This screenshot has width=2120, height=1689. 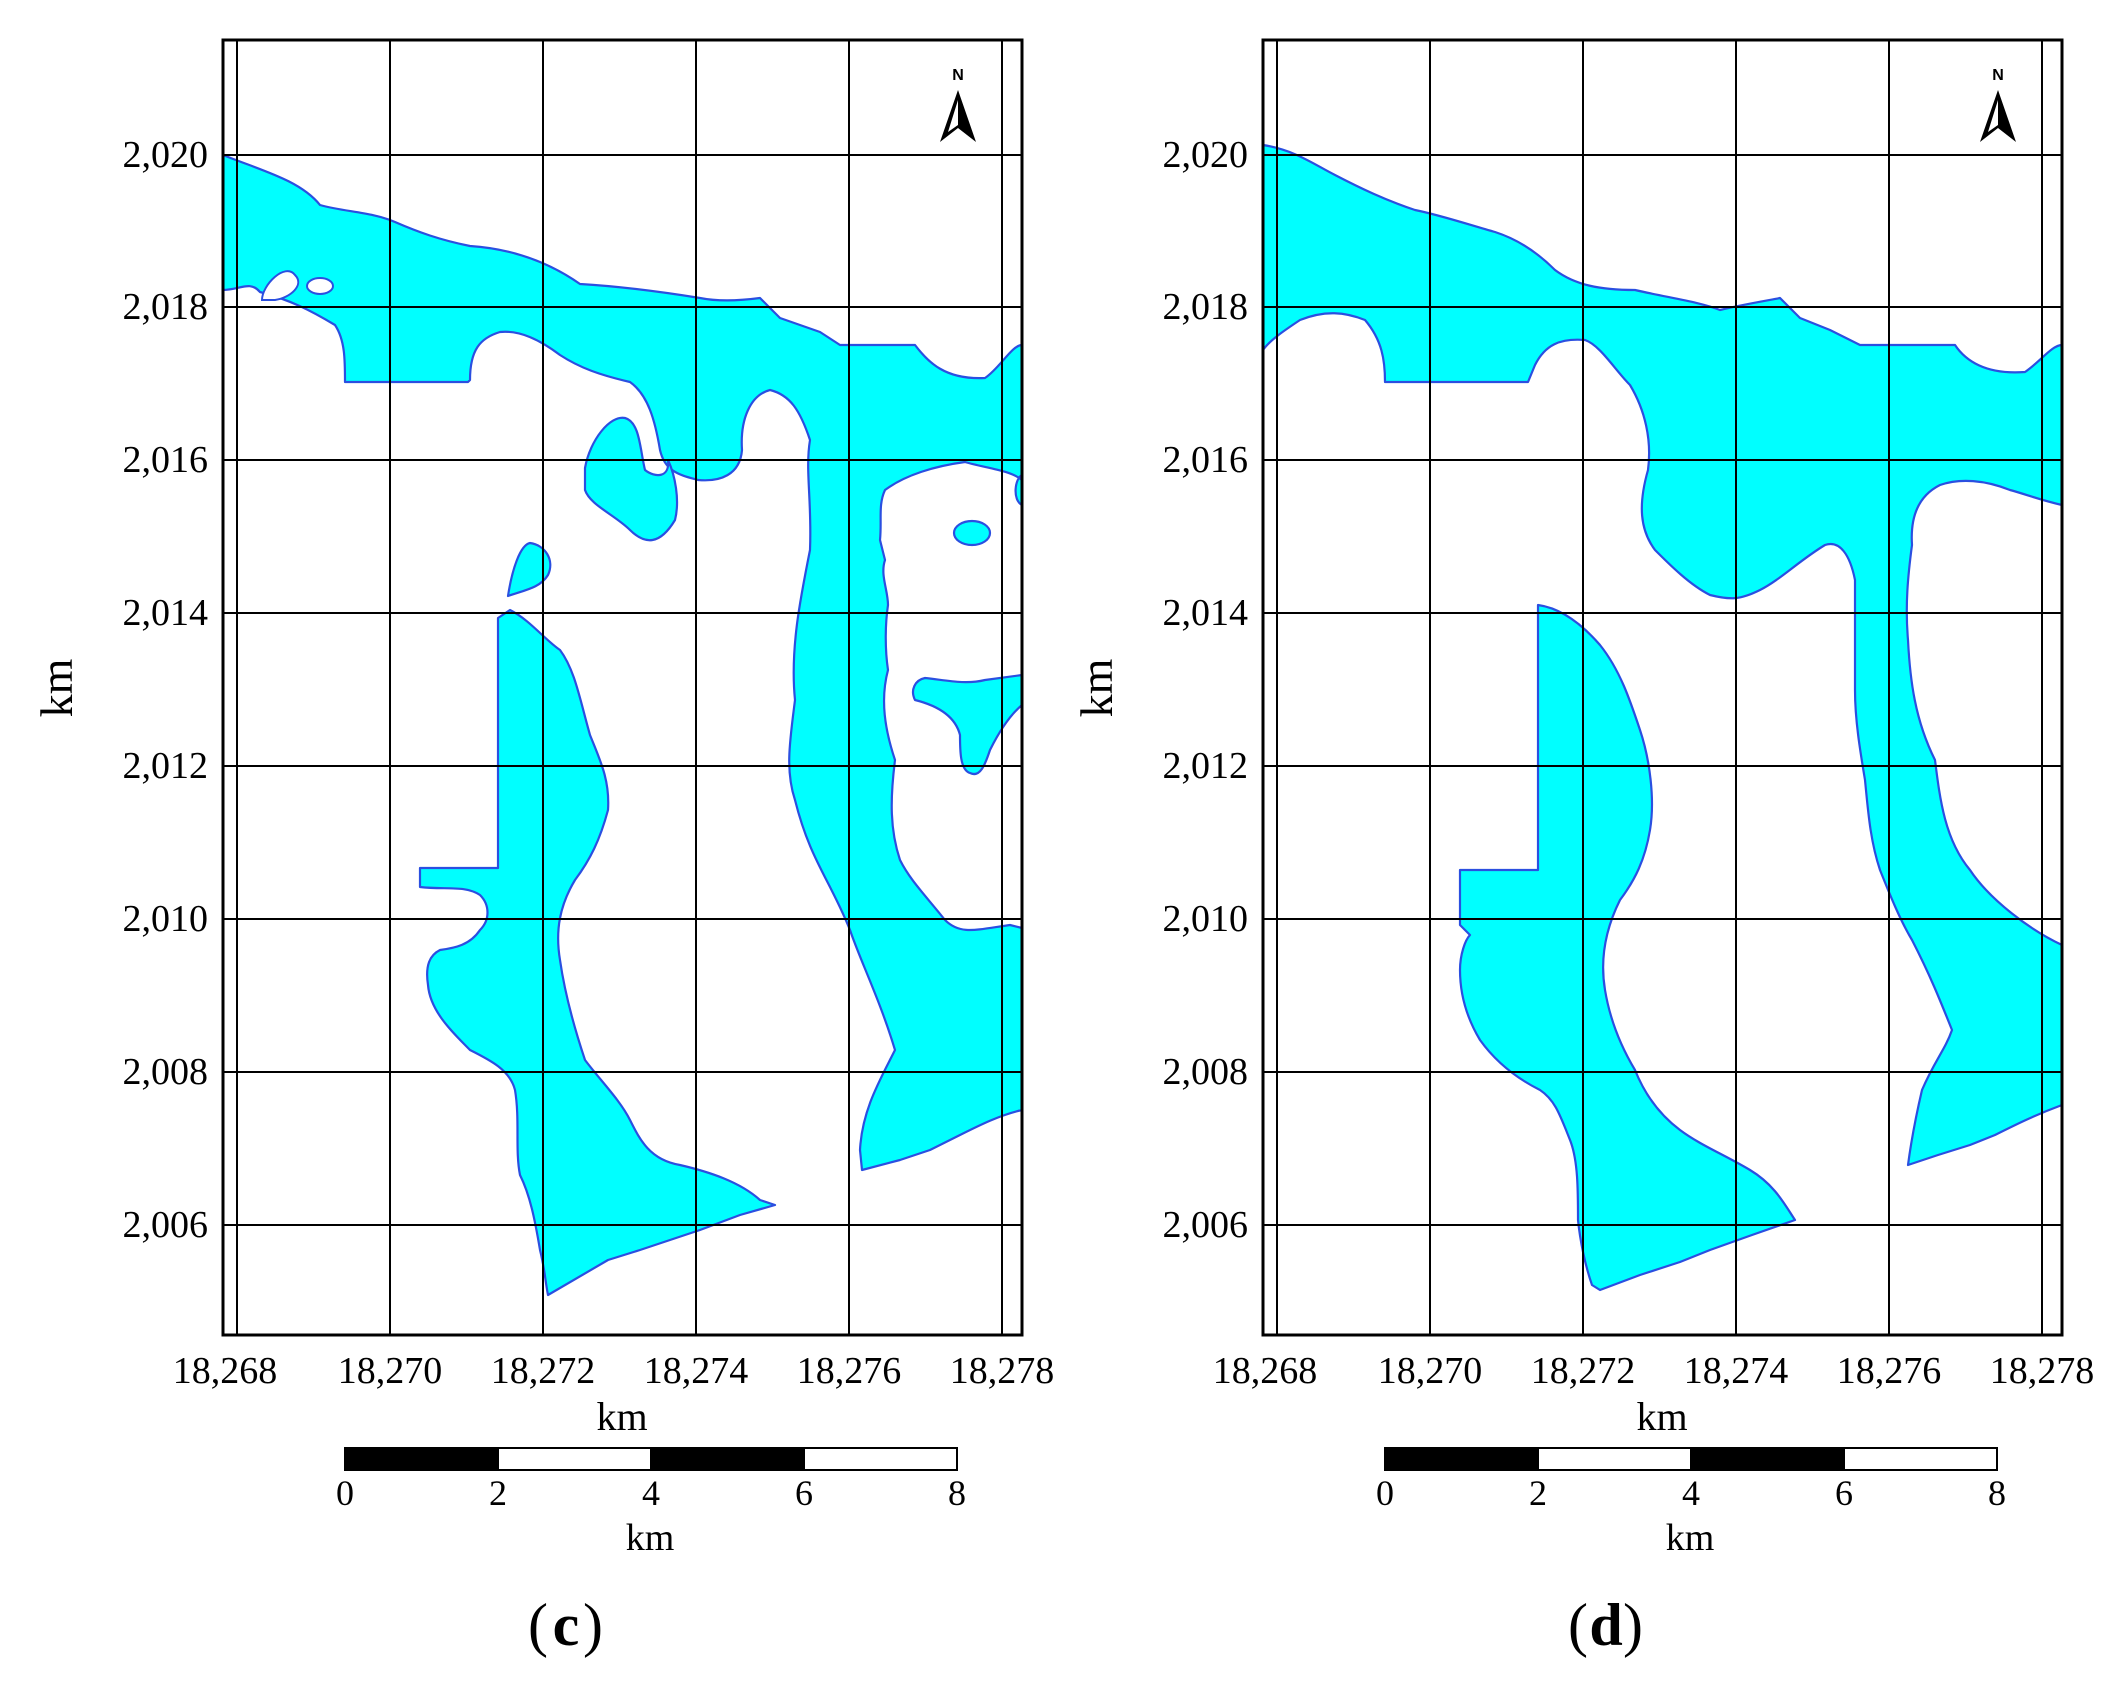 I want to click on panel-letter: d, so click(x=1605, y=1625).